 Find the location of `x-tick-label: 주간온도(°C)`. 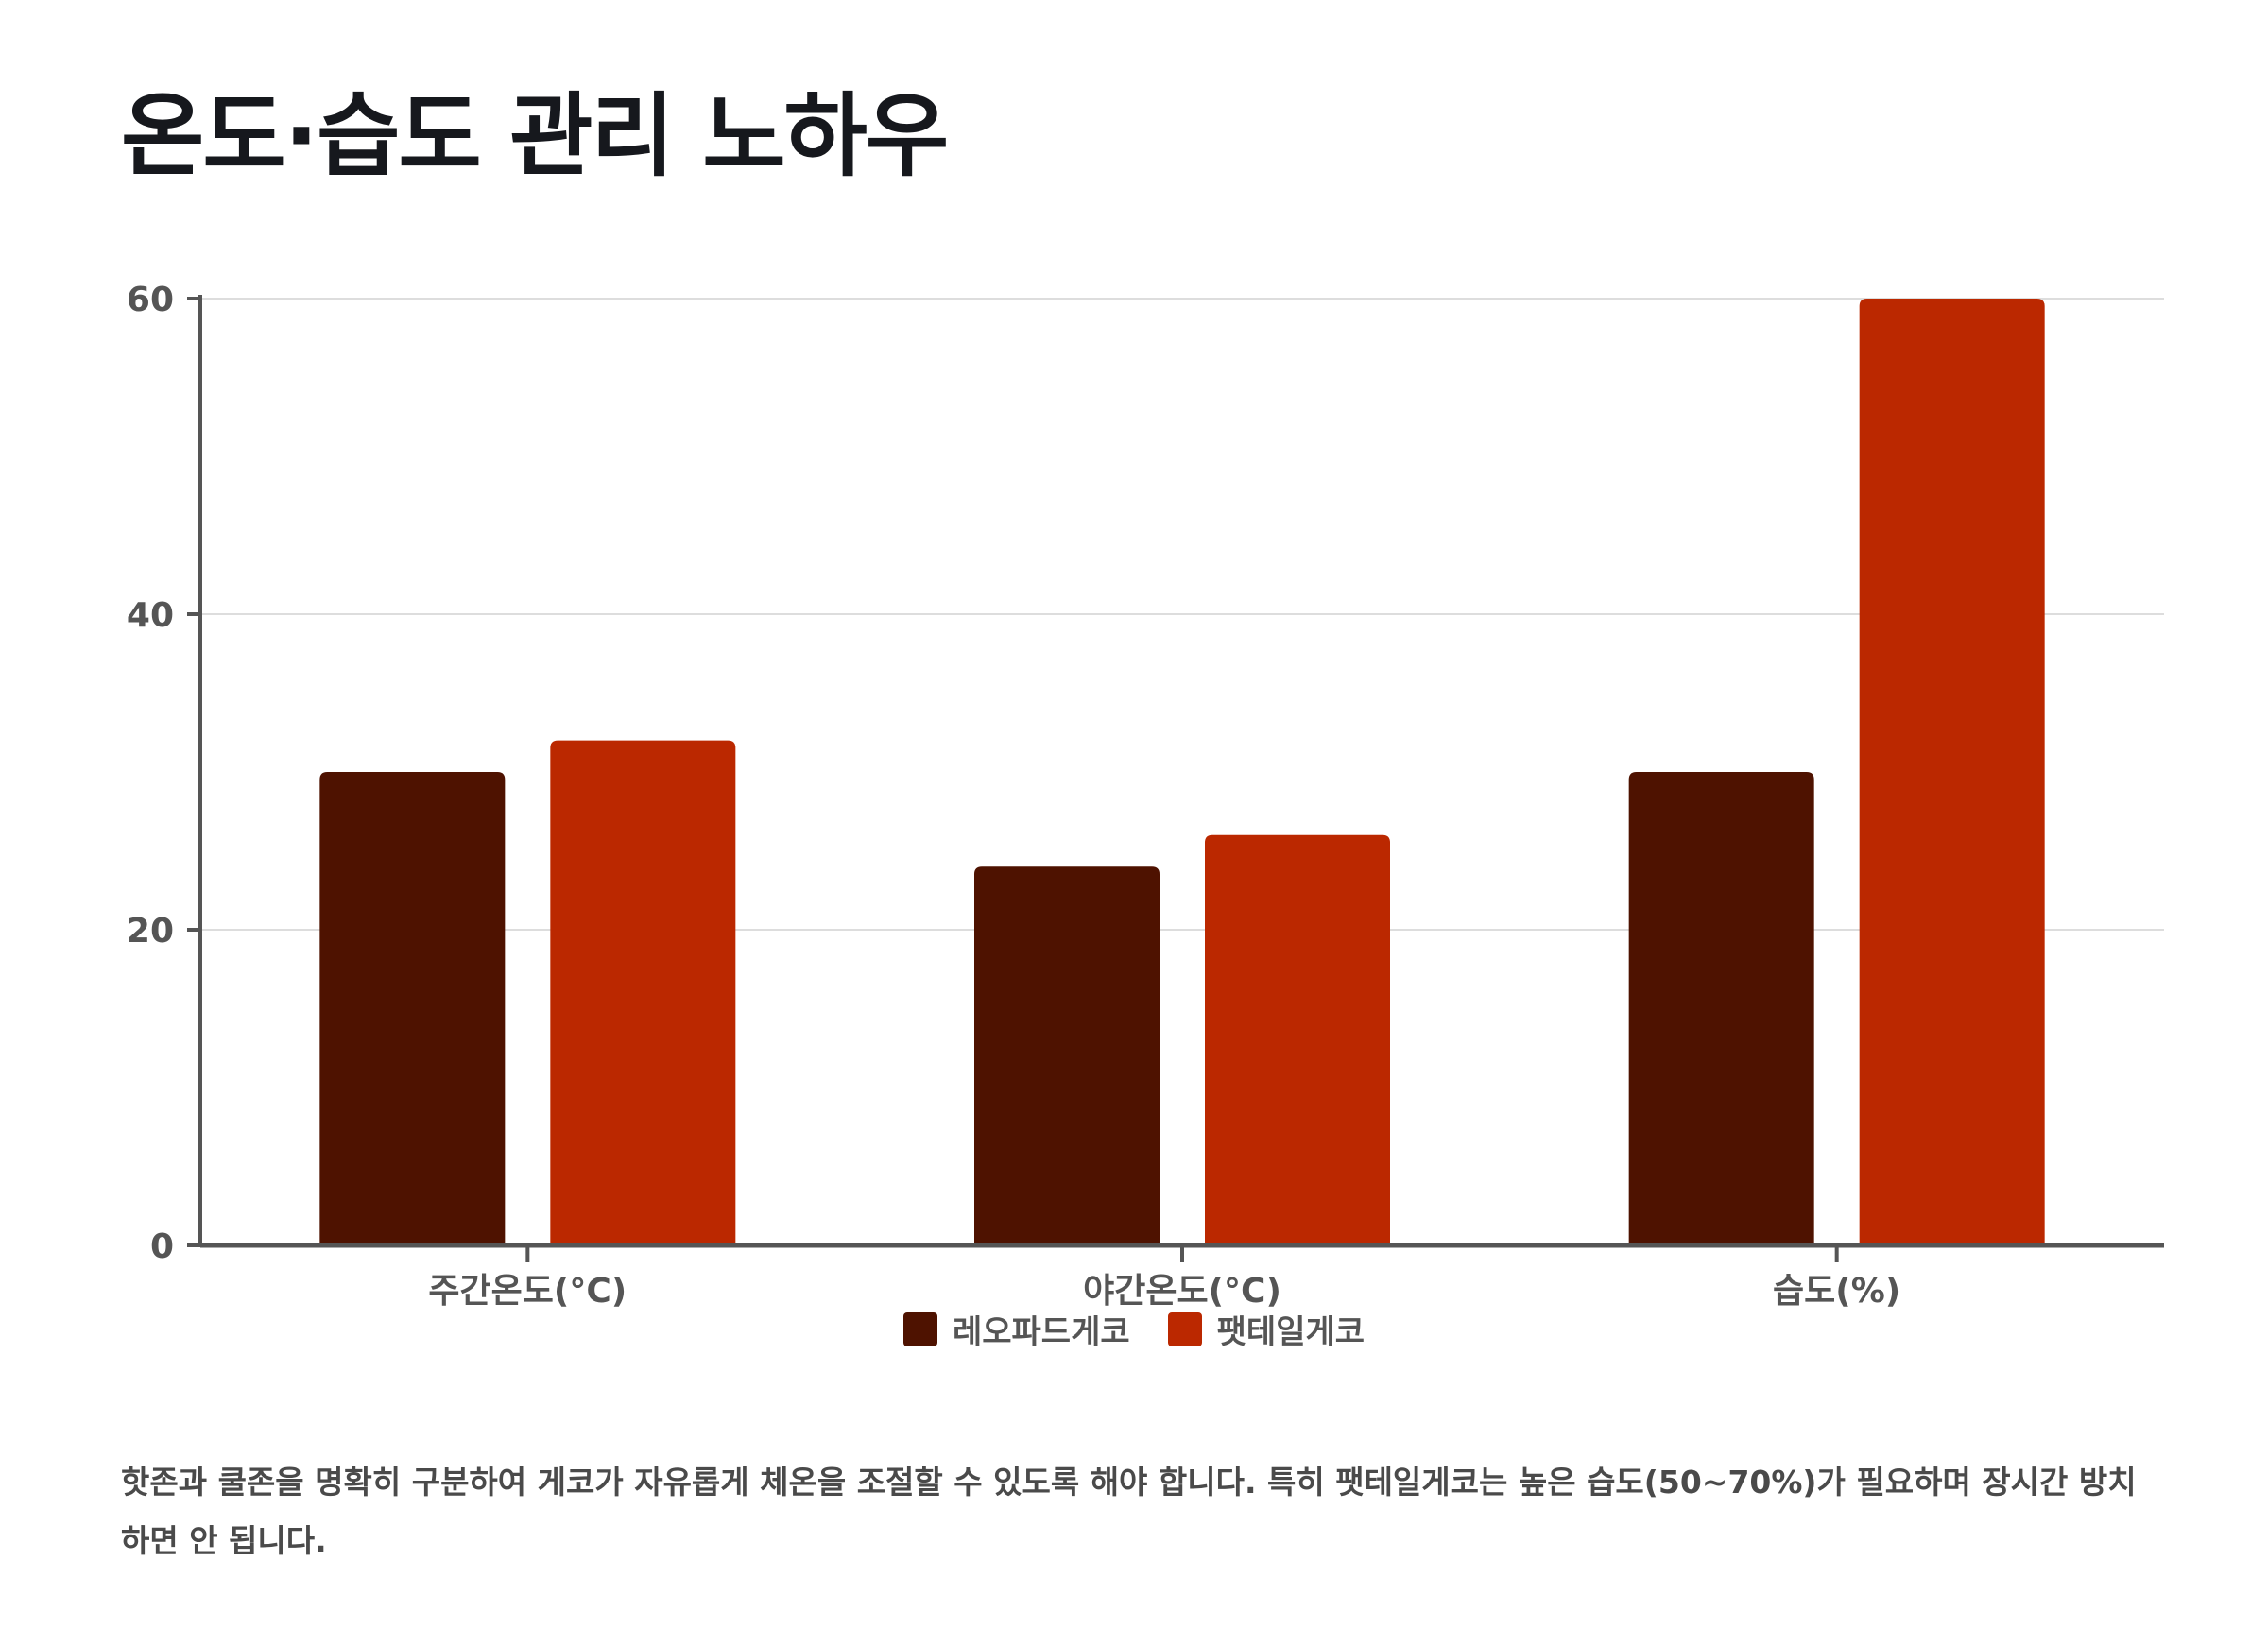

x-tick-label: 주간온도(°C) is located at coordinates (527, 1291).